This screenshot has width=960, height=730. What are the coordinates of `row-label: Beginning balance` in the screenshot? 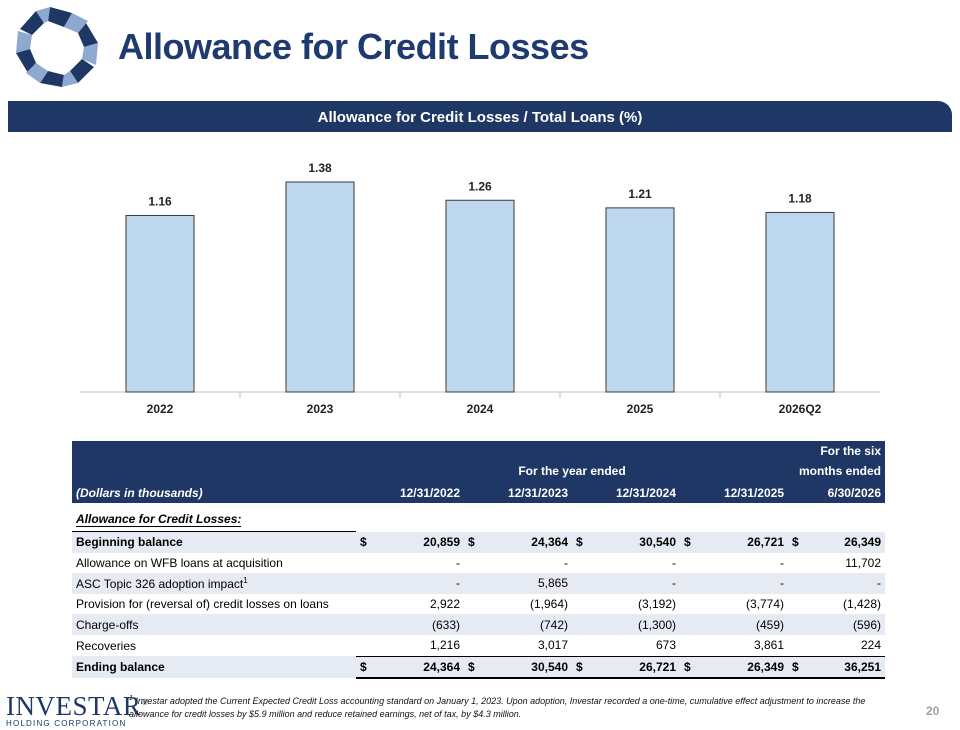 It's located at (214, 541).